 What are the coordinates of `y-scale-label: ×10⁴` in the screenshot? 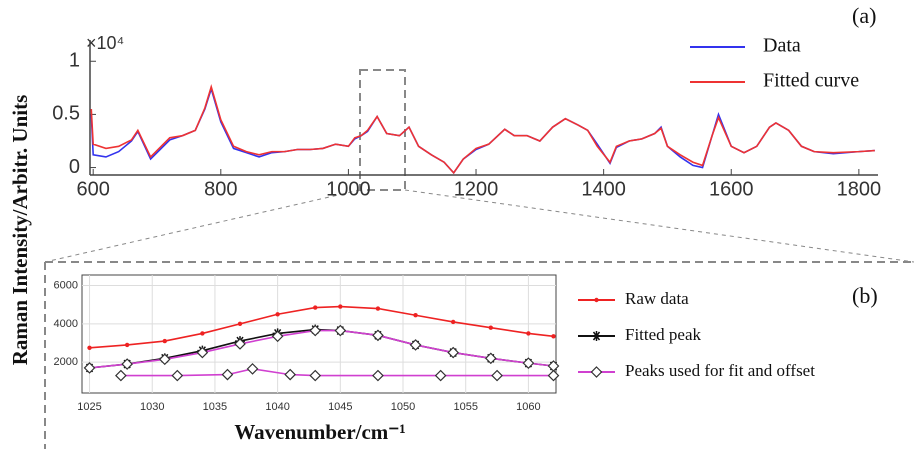 It's located at (105, 43).